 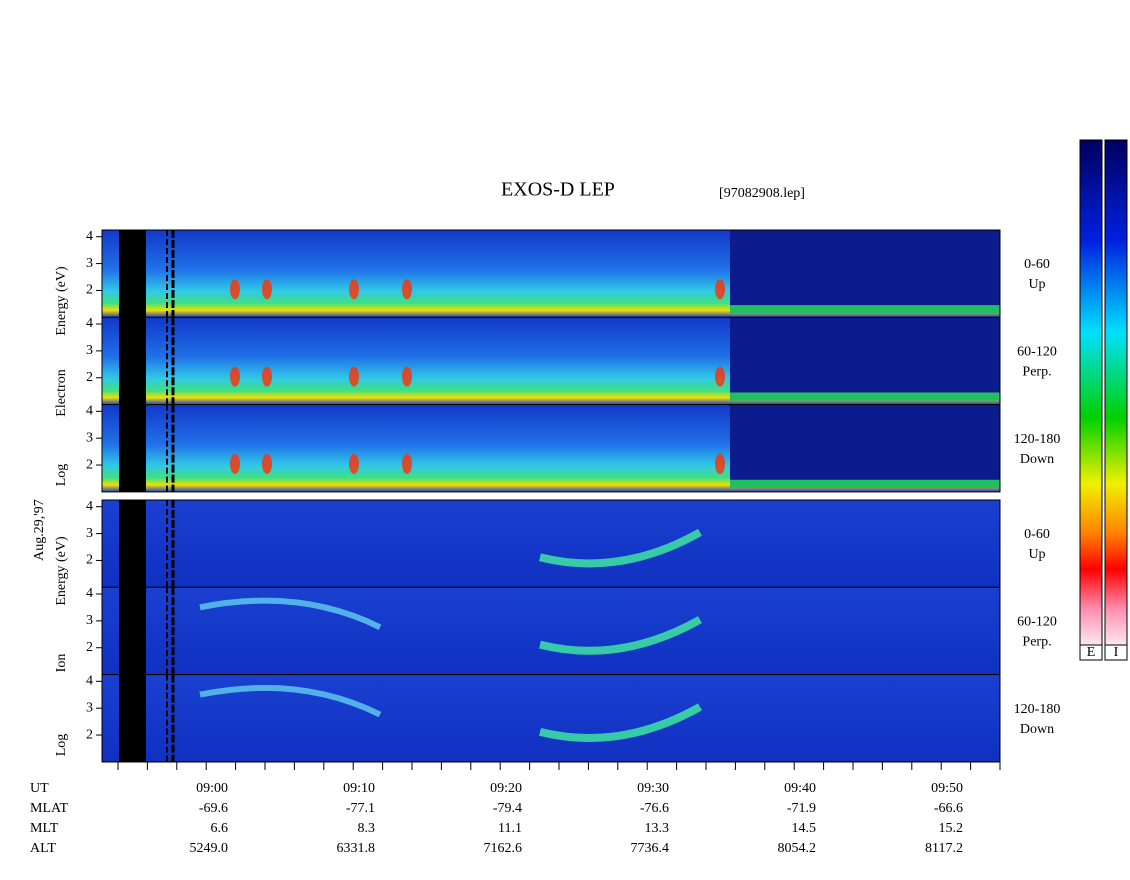 I want to click on ephemeris-value: -76.6, so click(x=654, y=808).